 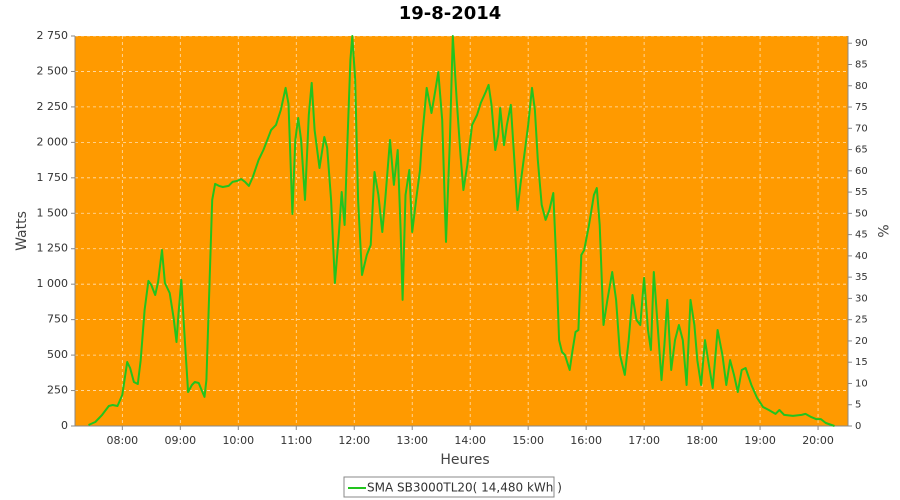 I want to click on x-tick-label: 10:00, so click(x=238, y=440).